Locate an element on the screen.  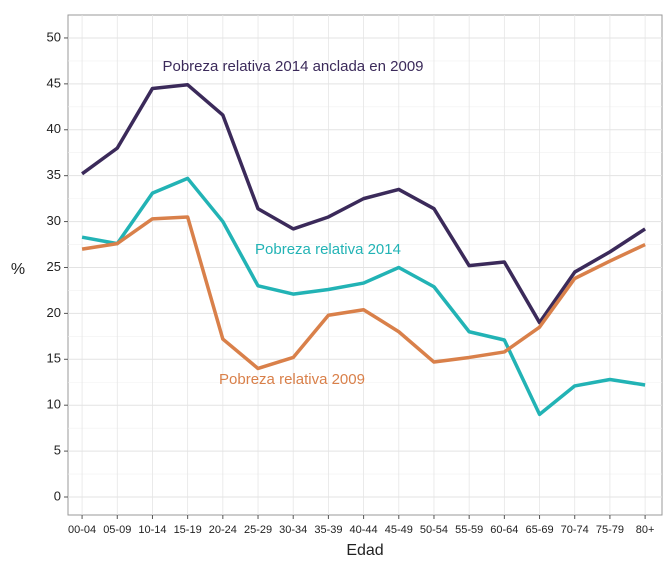
y-tick-label: 20 is located at coordinates (54, 312).